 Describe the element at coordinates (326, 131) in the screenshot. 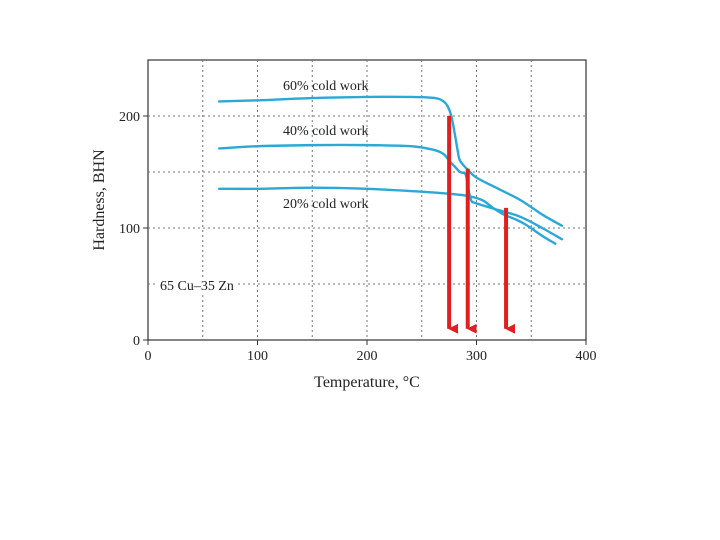

I see `series-label-40: 40% cold work` at that location.